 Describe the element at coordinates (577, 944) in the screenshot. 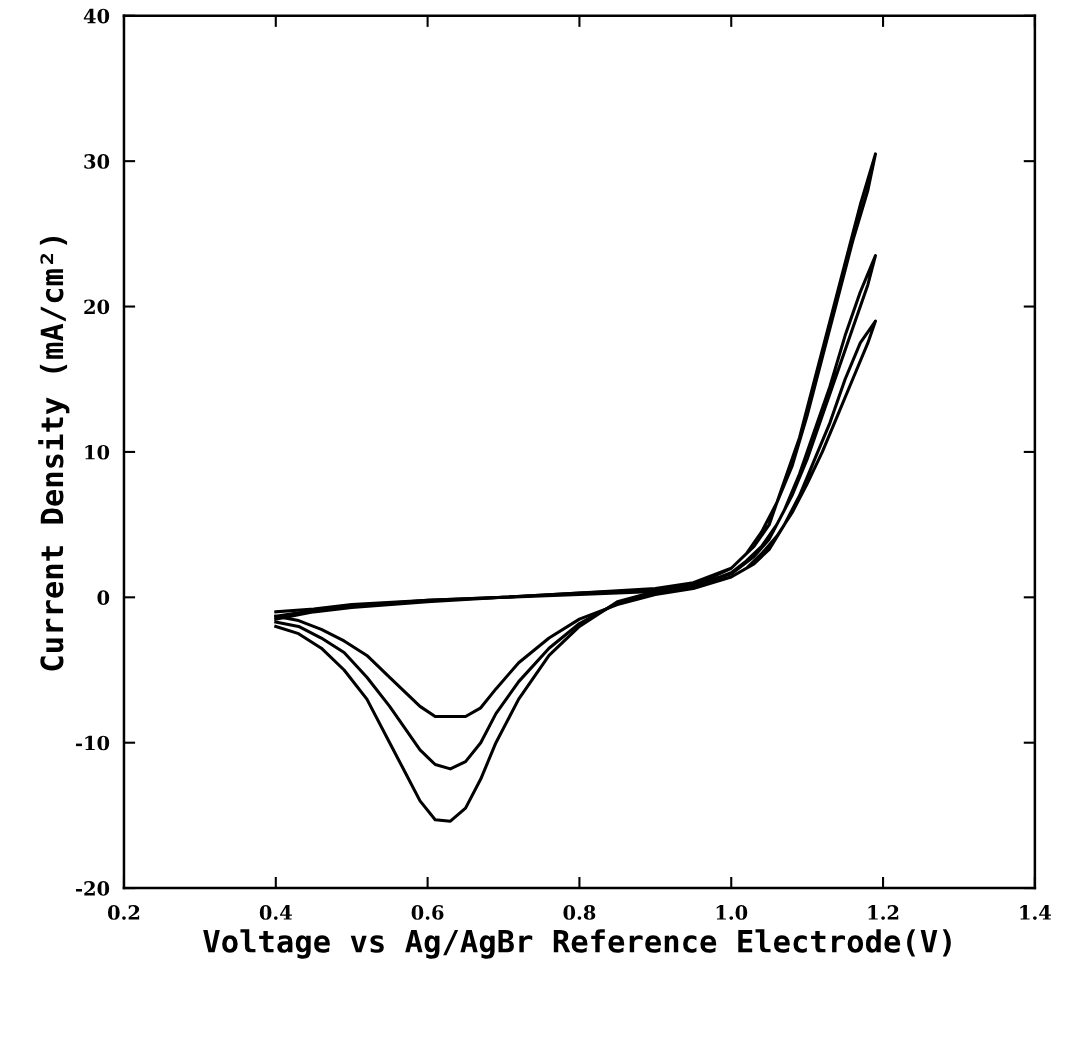

I see `x-axis-title: Voltage vs Ag/AgBr Reference Electrode(V)` at that location.